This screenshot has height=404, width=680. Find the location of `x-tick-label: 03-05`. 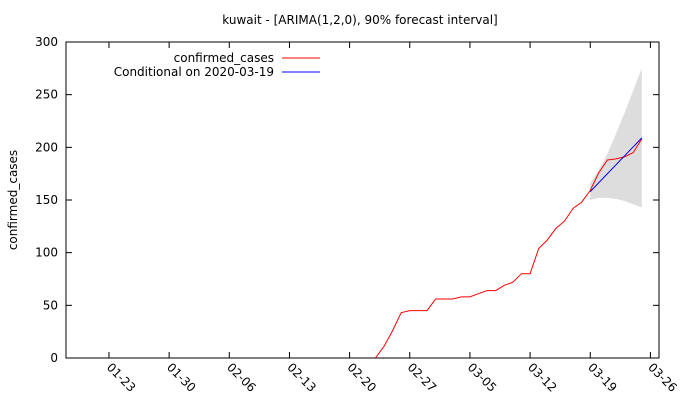

x-tick-label: 03-05 is located at coordinates (482, 377).